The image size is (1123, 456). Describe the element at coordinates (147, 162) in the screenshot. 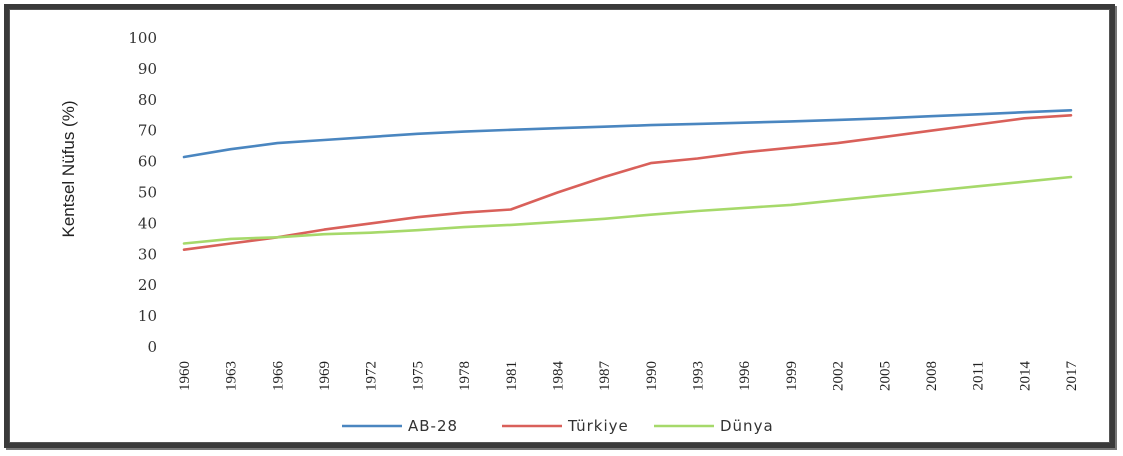

I see `y-tick-label: 60` at that location.